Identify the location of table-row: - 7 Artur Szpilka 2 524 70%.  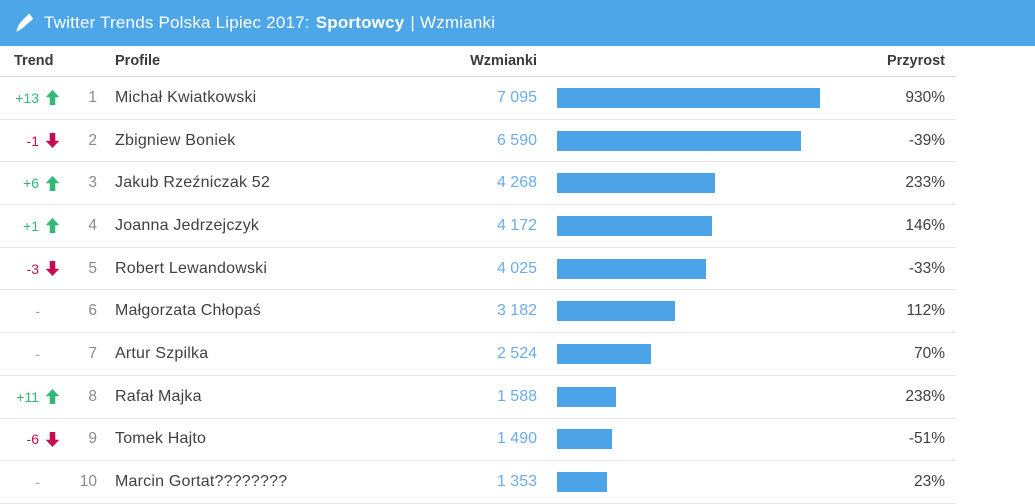
(478, 354).